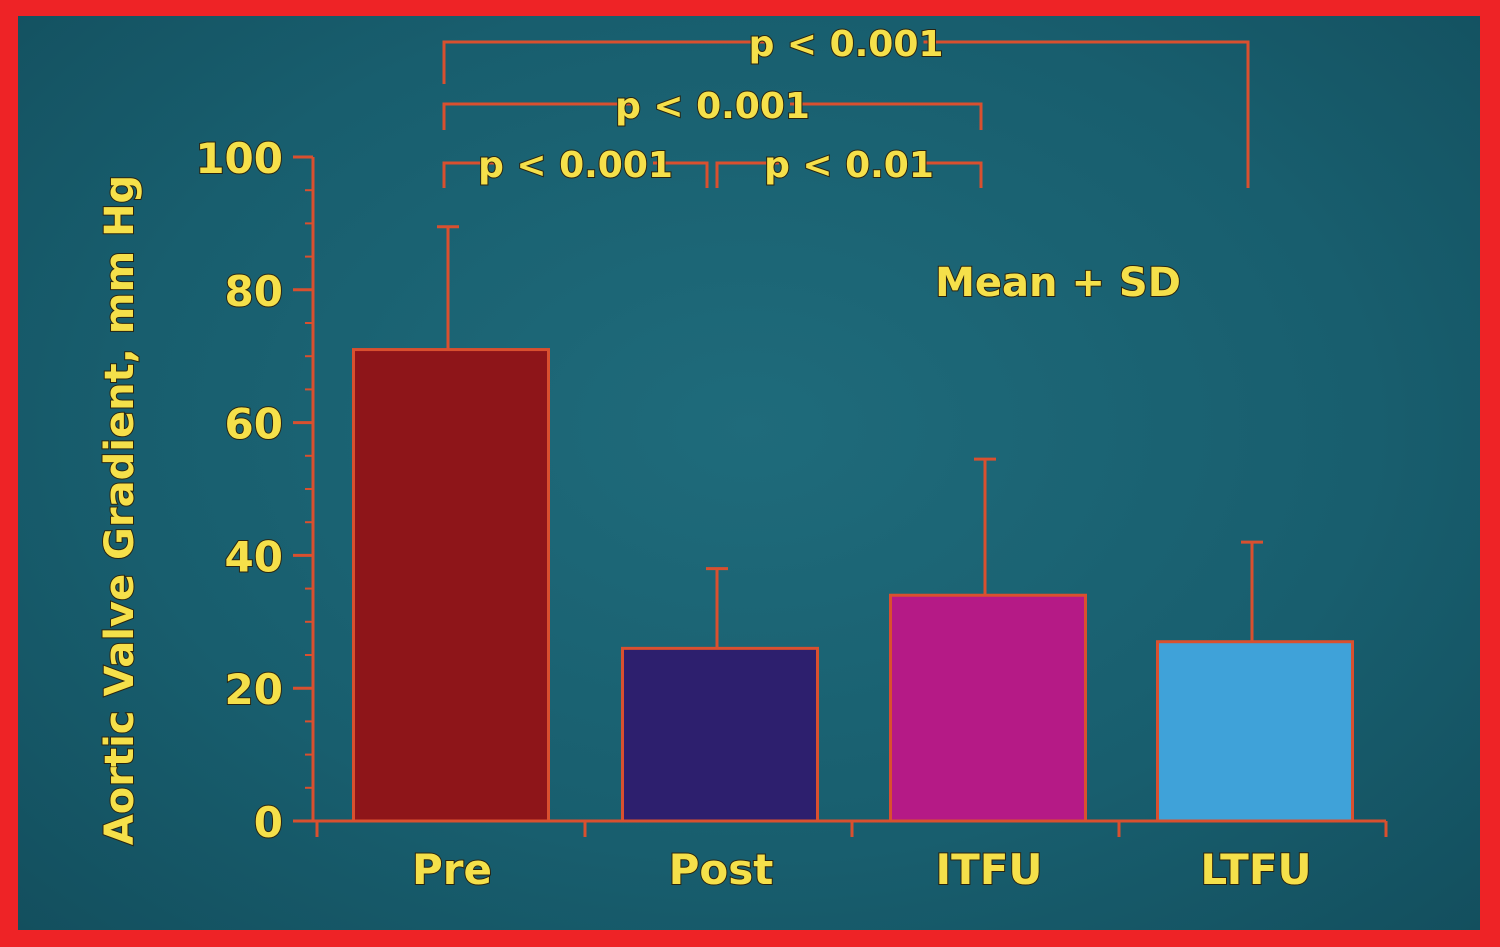 Image resolution: width=1500 pixels, height=947 pixels. I want to click on x-tick-label: Pre, so click(452, 869).